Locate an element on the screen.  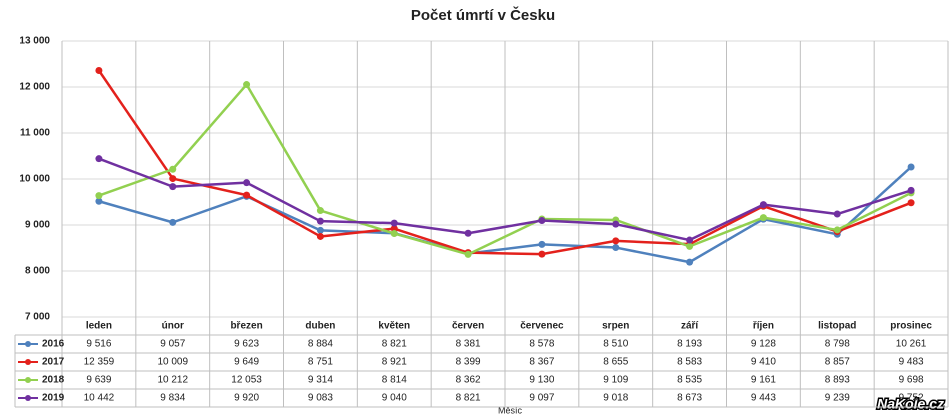
x-tick-label: září is located at coordinates (690, 326).